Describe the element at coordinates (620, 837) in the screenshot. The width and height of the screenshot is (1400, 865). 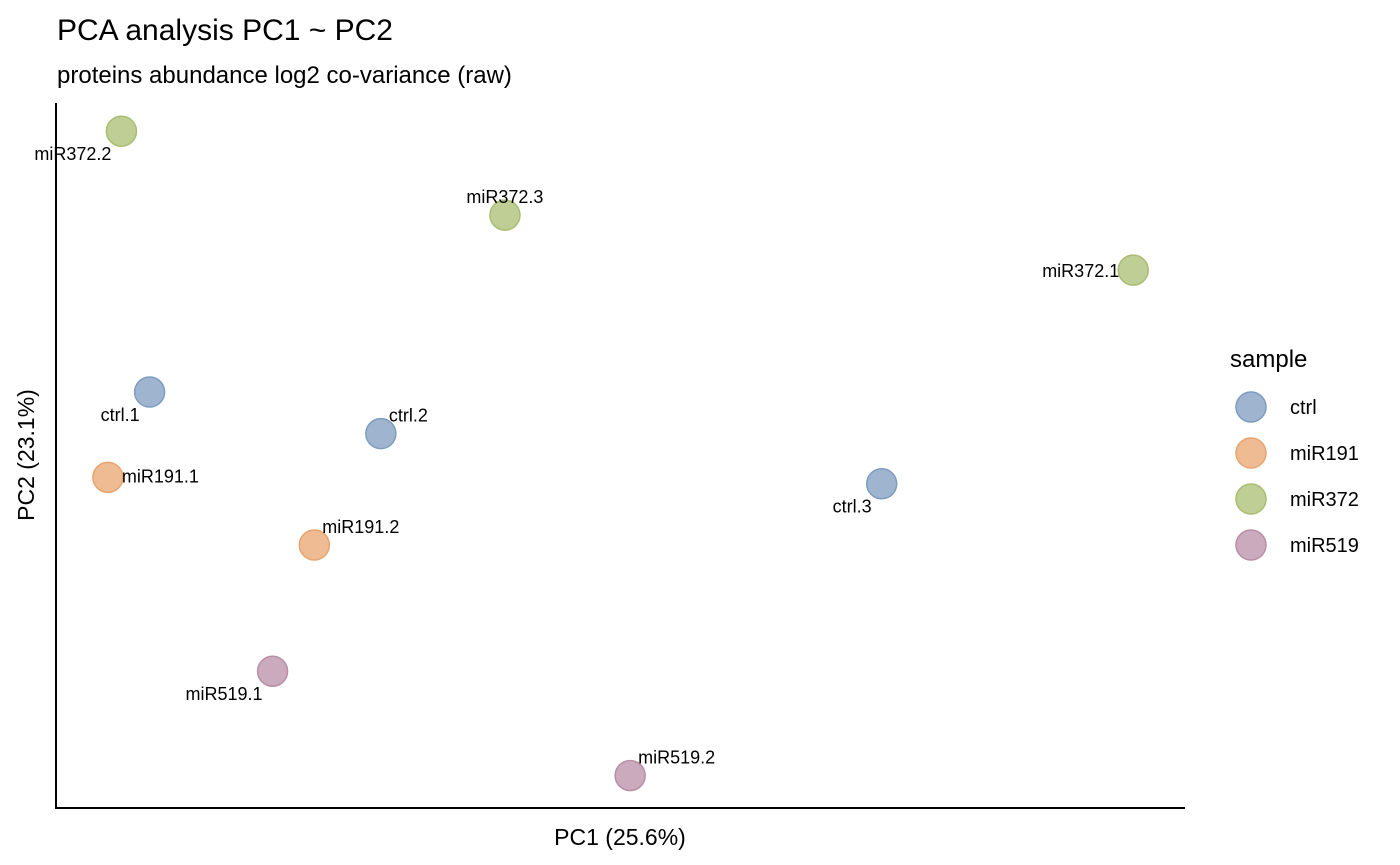
I see `x-axis-title: PC1 (25.6%)` at that location.